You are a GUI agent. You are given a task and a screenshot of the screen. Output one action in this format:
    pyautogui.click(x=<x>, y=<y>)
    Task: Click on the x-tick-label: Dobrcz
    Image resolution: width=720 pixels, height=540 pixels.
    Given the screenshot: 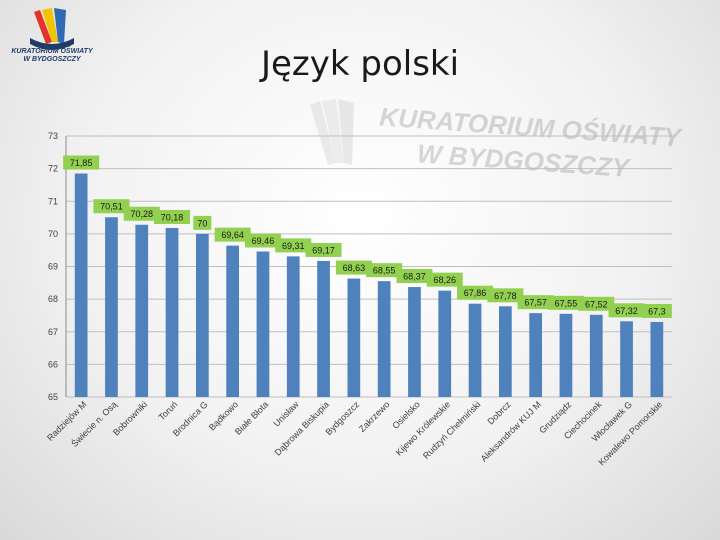 What is the action you would take?
    pyautogui.click(x=500, y=413)
    